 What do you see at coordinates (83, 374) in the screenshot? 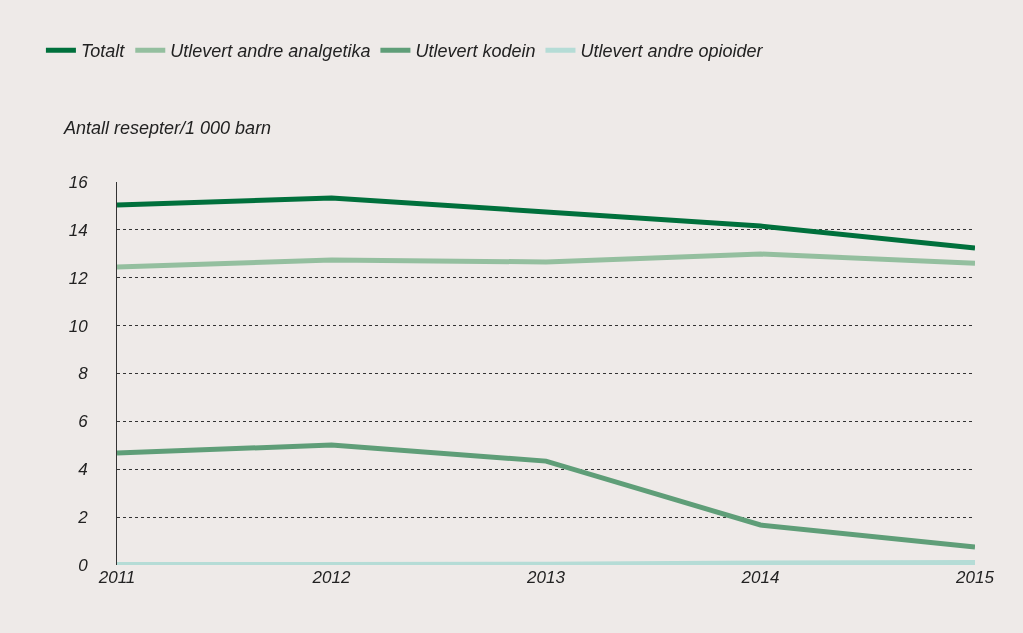
I see `y-tick-label: 8` at bounding box center [83, 374].